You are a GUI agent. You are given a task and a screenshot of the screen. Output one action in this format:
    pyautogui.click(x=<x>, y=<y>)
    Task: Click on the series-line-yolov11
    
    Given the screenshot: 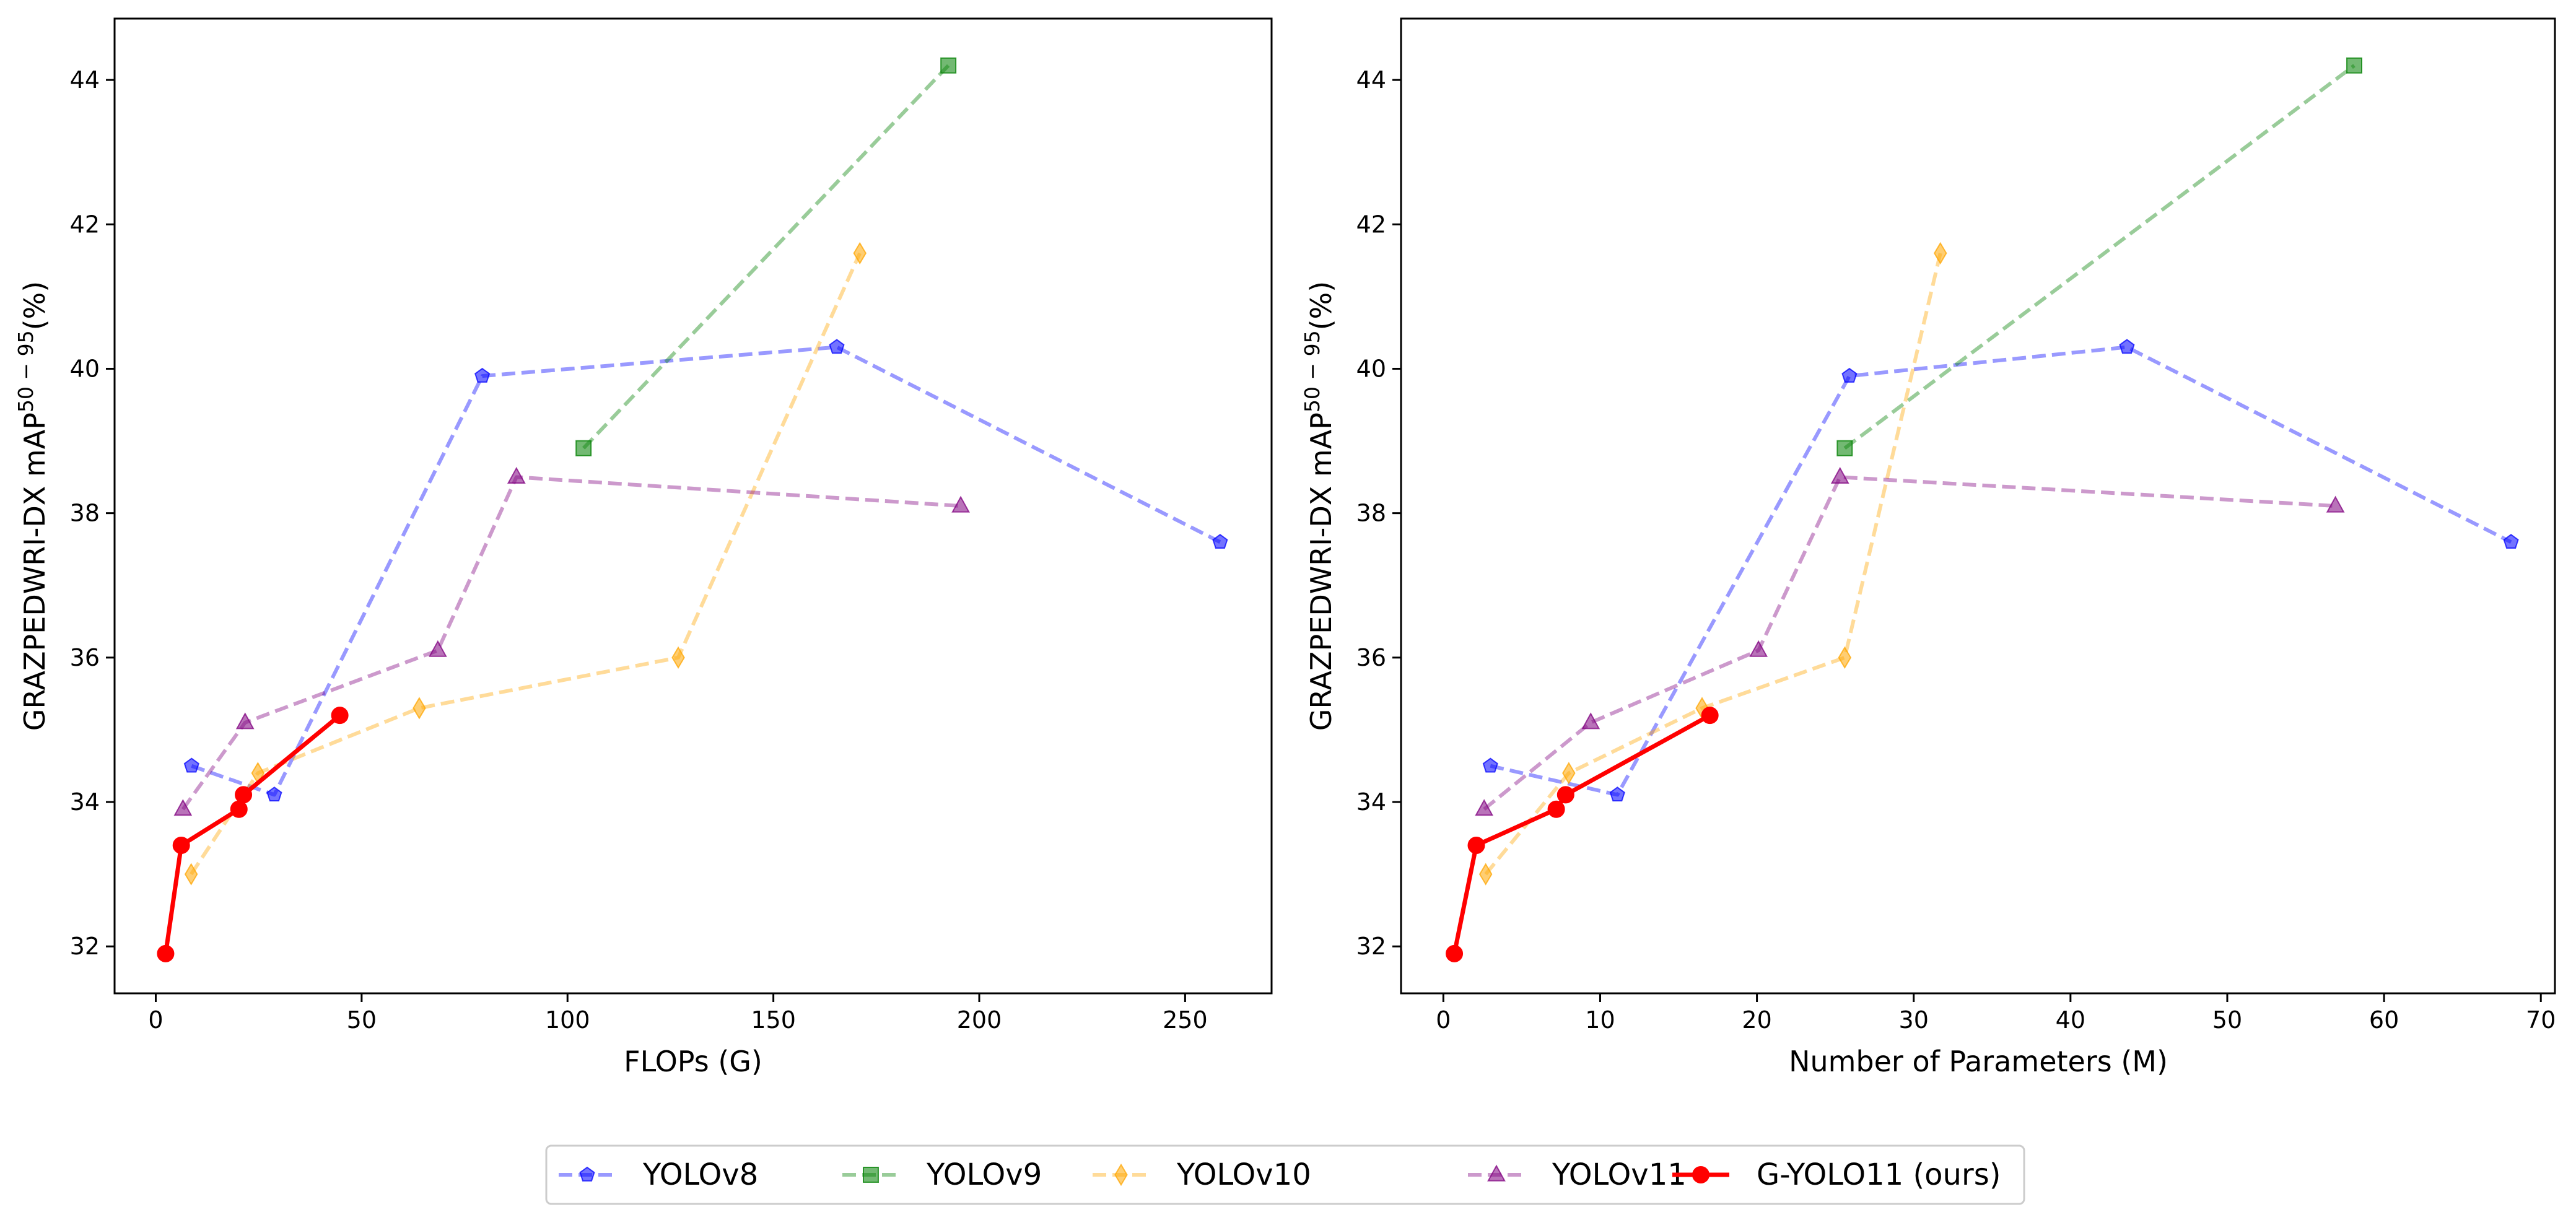 What is the action you would take?
    pyautogui.click(x=571, y=643)
    